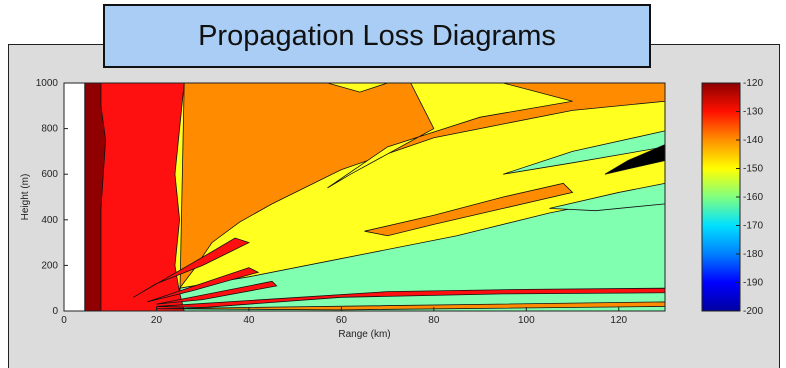 The height and width of the screenshot is (368, 786). What do you see at coordinates (450, 135) in the screenshot?
I see `lobe-yellow-b` at bounding box center [450, 135].